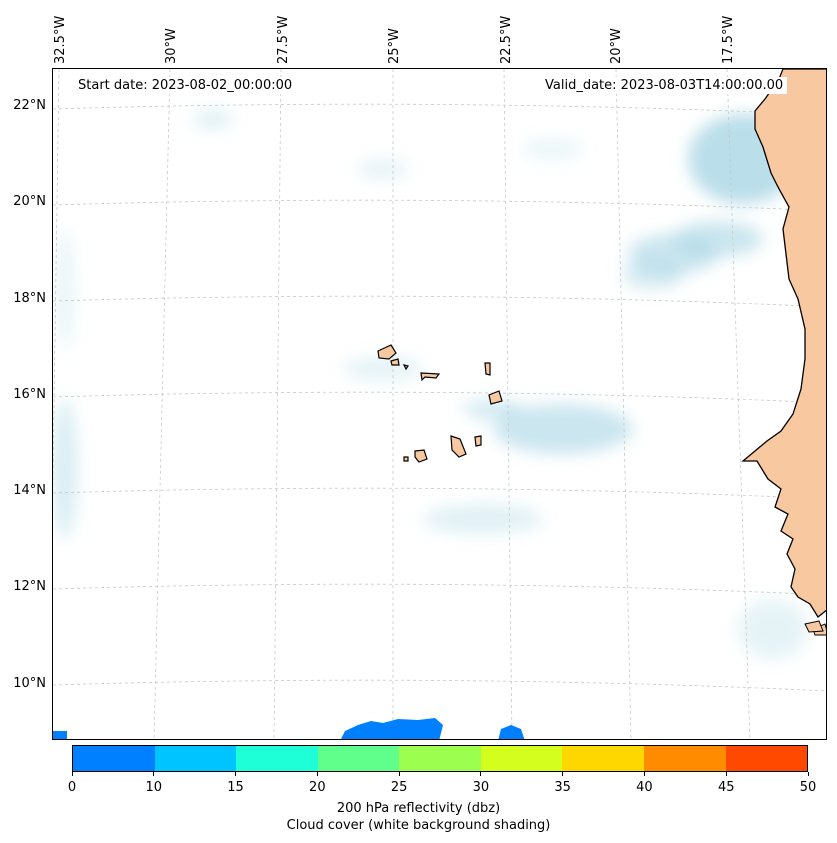 The width and height of the screenshot is (837, 843). What do you see at coordinates (406, 459) in the screenshot?
I see `island-brava` at bounding box center [406, 459].